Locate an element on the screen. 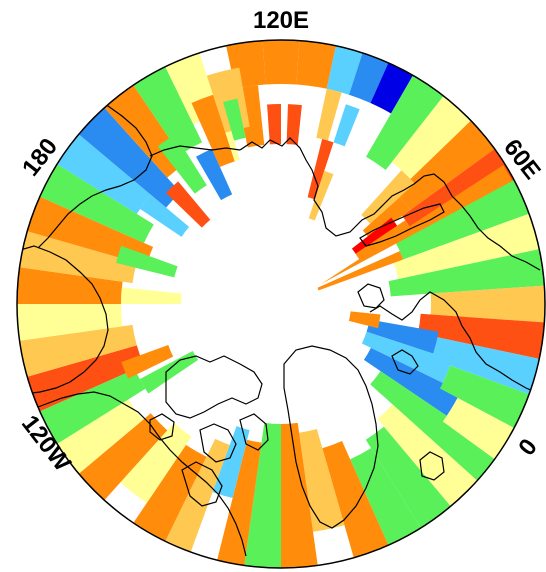 The width and height of the screenshot is (546, 572). coastline-hudson is located at coordinates (202, 484).